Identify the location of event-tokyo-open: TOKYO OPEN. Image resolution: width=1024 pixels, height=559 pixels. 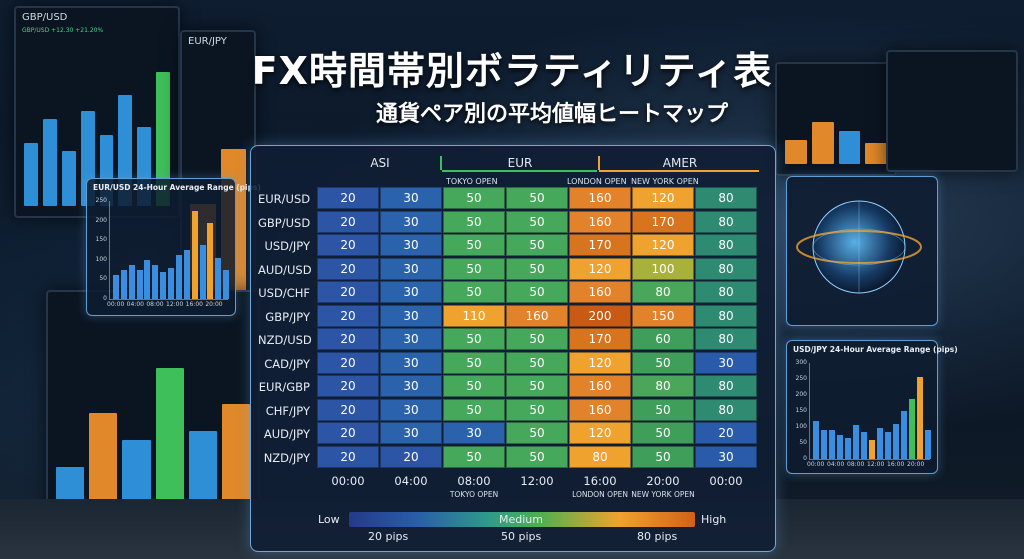
(472, 181).